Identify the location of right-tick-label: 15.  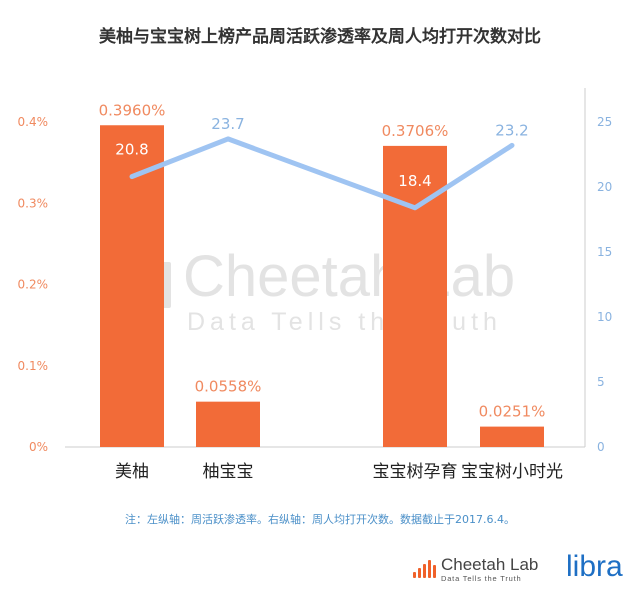
(604, 252).